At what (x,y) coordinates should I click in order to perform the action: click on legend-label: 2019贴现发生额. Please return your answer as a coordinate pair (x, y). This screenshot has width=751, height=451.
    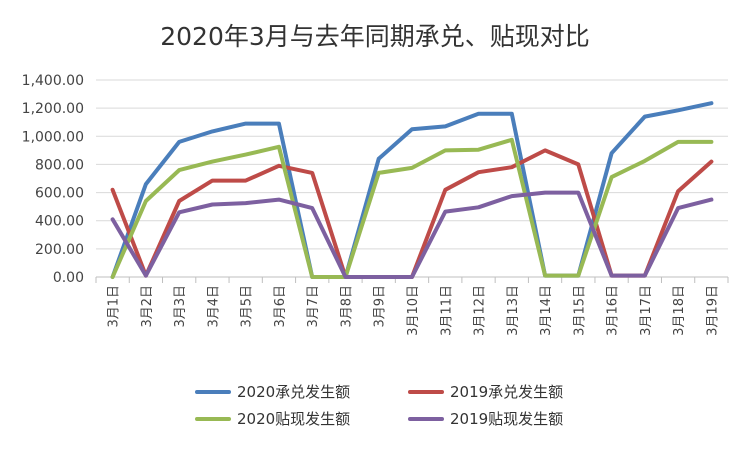
    Looking at the image, I should click on (506, 419).